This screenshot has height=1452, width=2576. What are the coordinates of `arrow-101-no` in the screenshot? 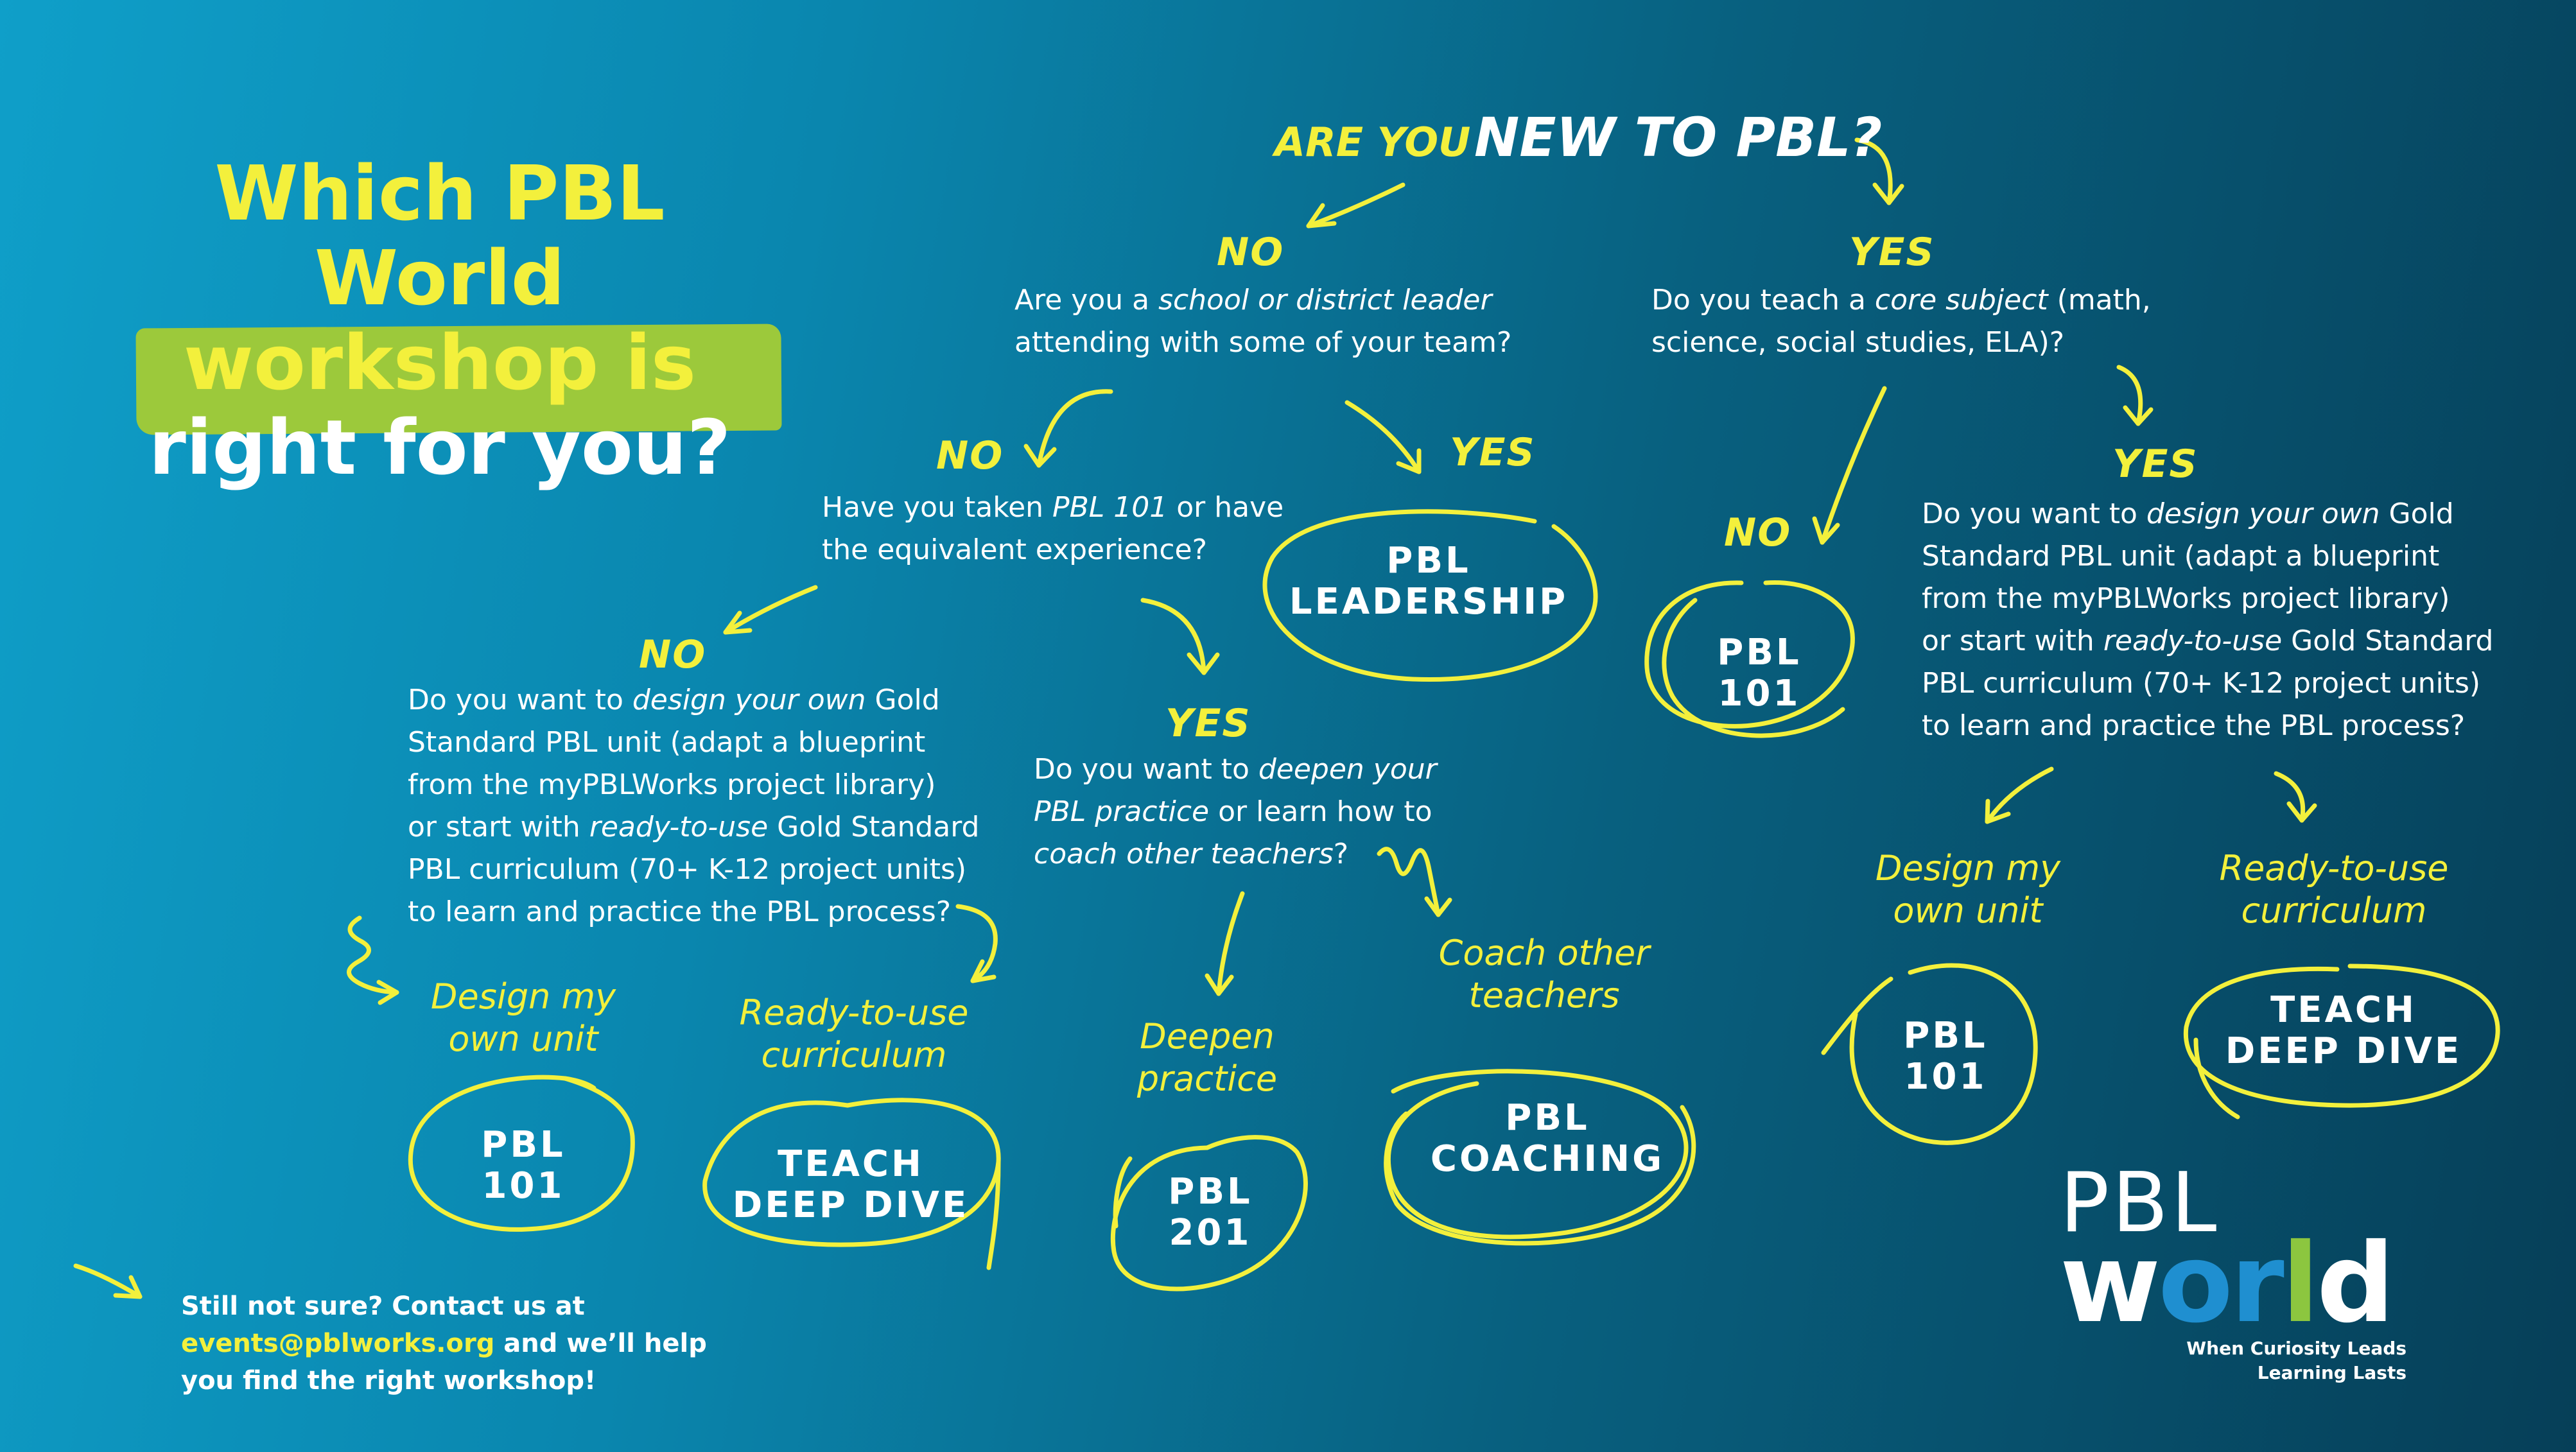 It's located at (770, 610).